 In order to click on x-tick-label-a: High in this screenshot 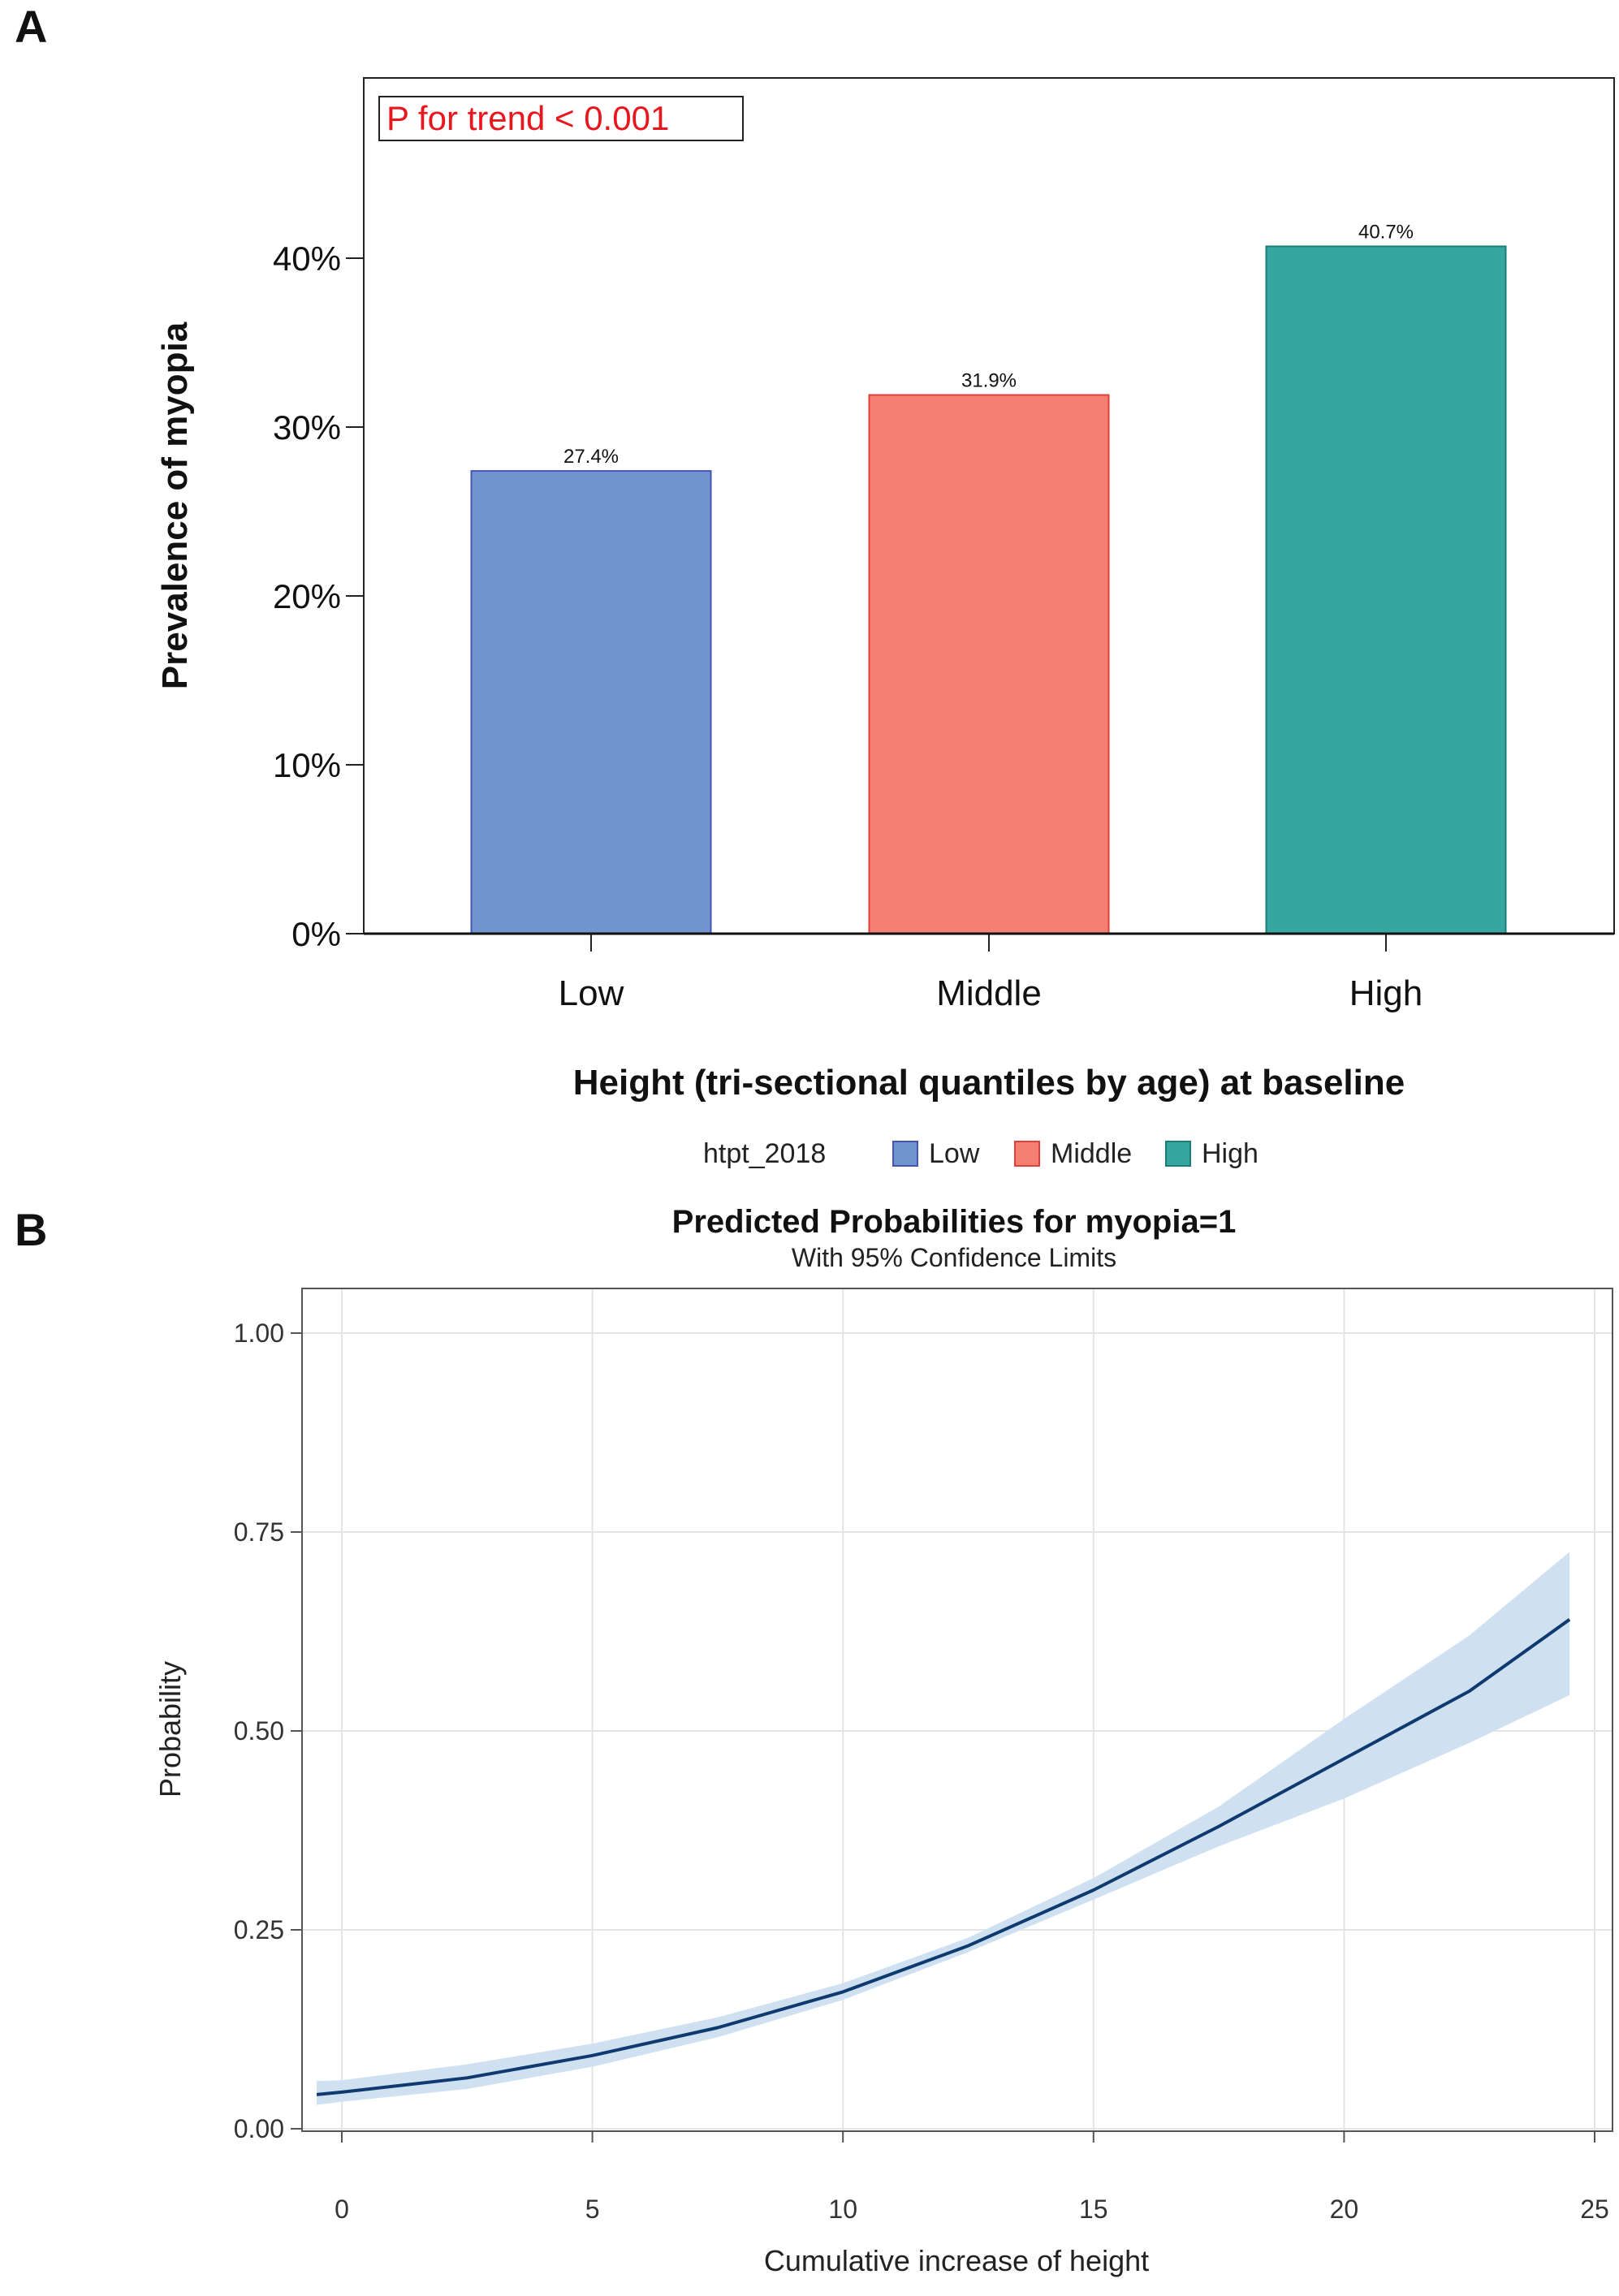, I will do `click(1386, 993)`.